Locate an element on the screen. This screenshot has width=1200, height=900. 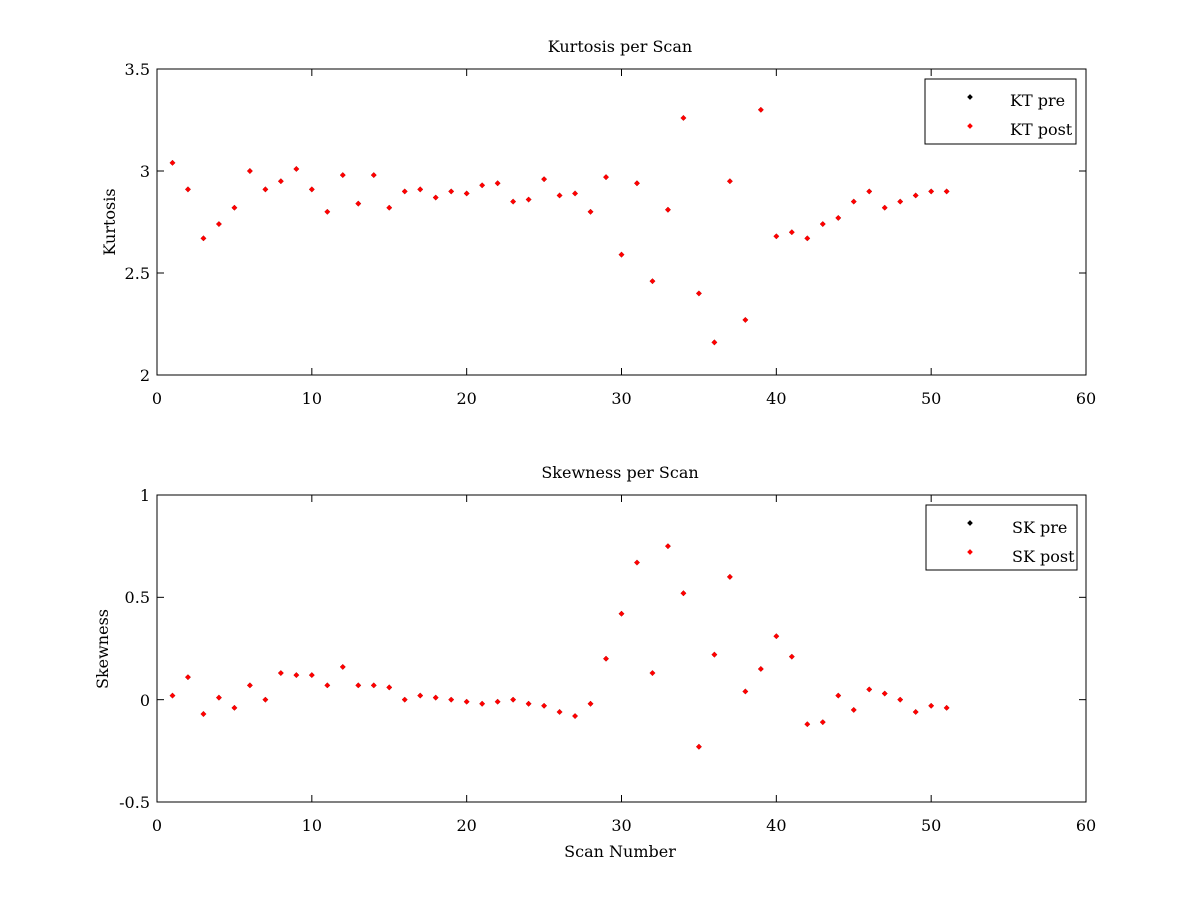
legend-label-kt-post: KT post is located at coordinates (1041, 129).